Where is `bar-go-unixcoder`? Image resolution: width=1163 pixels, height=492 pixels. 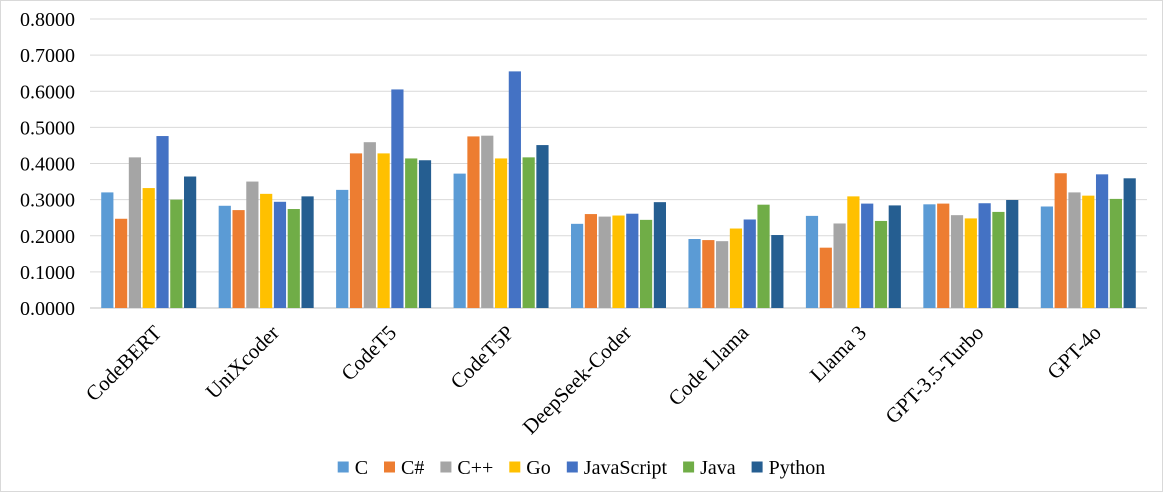 bar-go-unixcoder is located at coordinates (266, 250).